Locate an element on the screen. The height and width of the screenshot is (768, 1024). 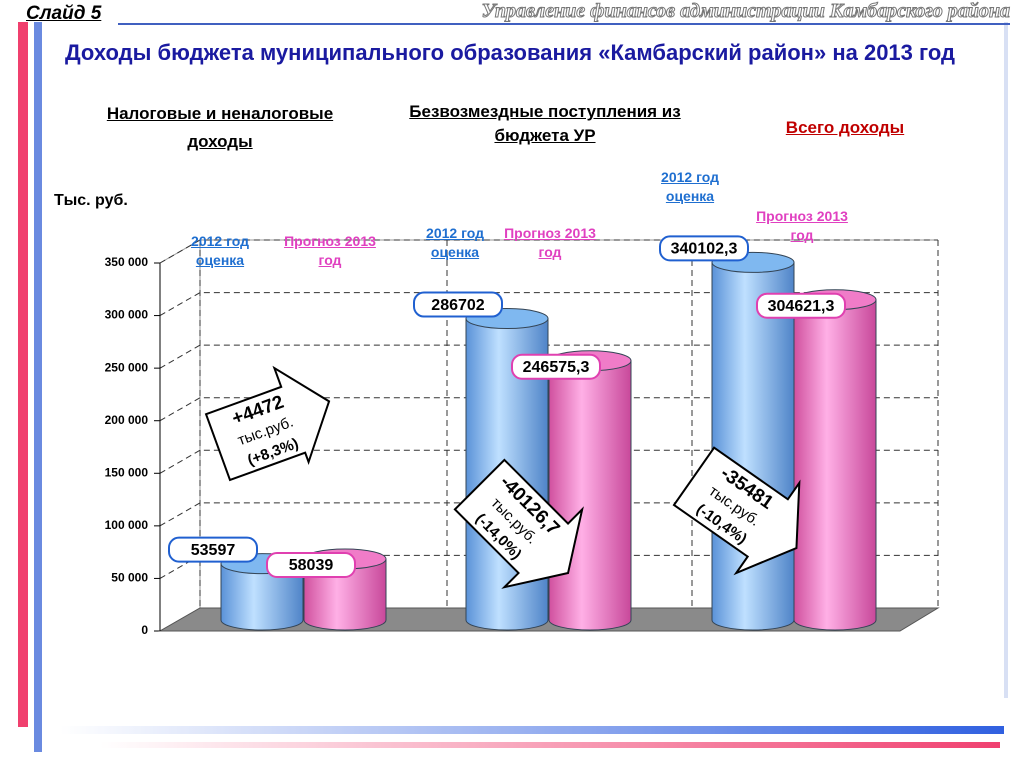
category-label: Налоговые и неналоговые доходы is located at coordinates (220, 127).